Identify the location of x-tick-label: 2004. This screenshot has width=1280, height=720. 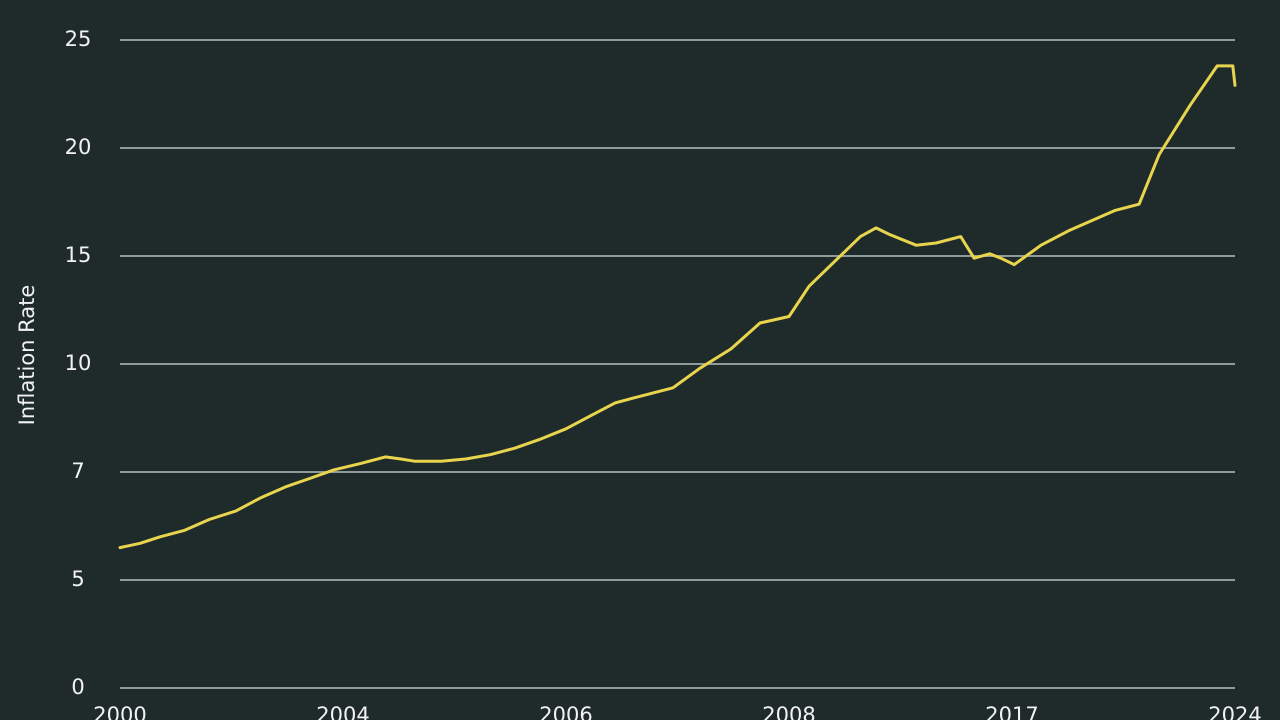
(342, 711).